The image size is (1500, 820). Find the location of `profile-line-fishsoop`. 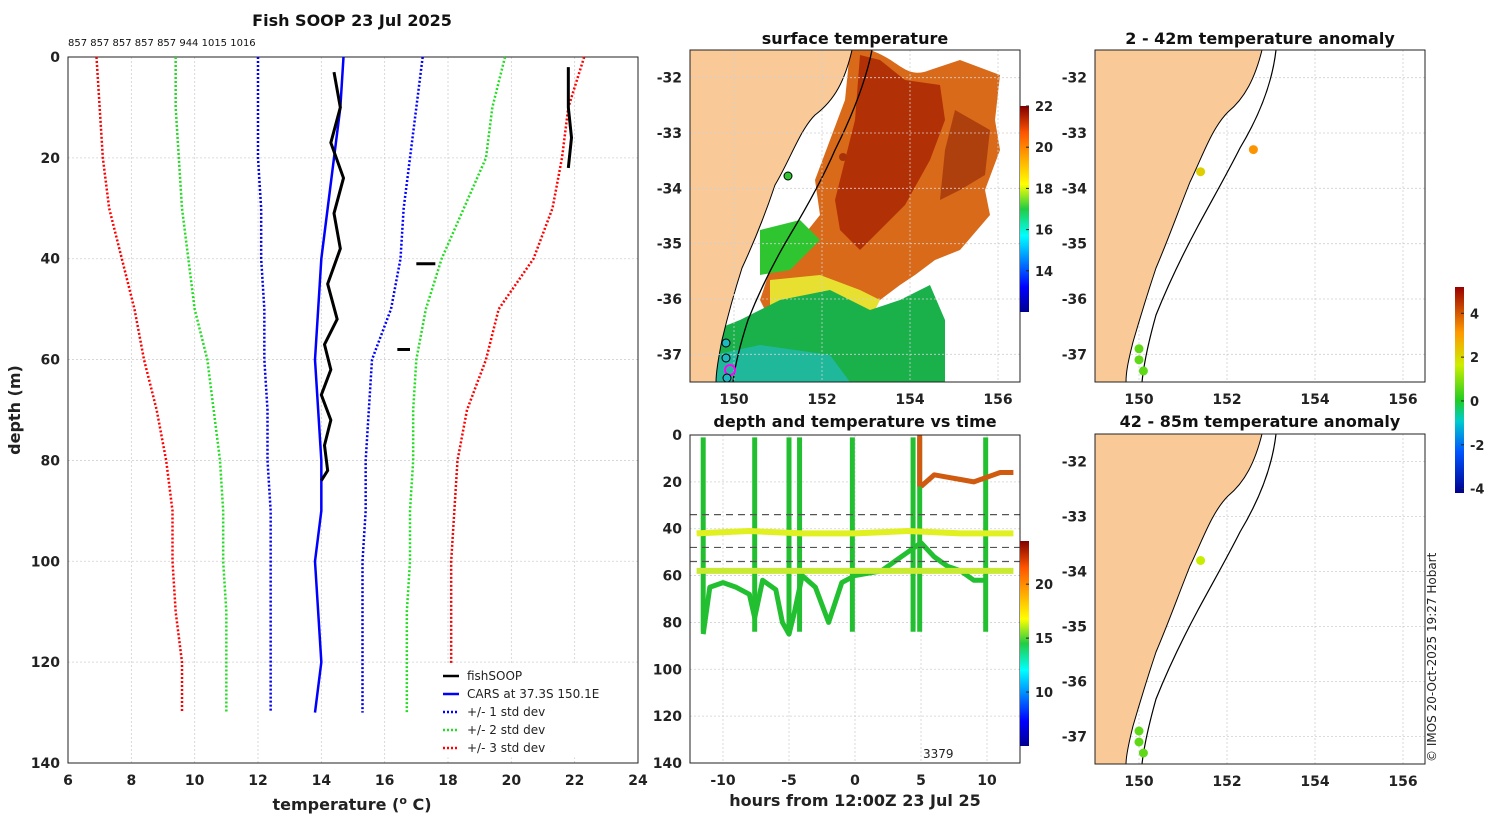

profile-line-fishsoop is located at coordinates (332, 276).